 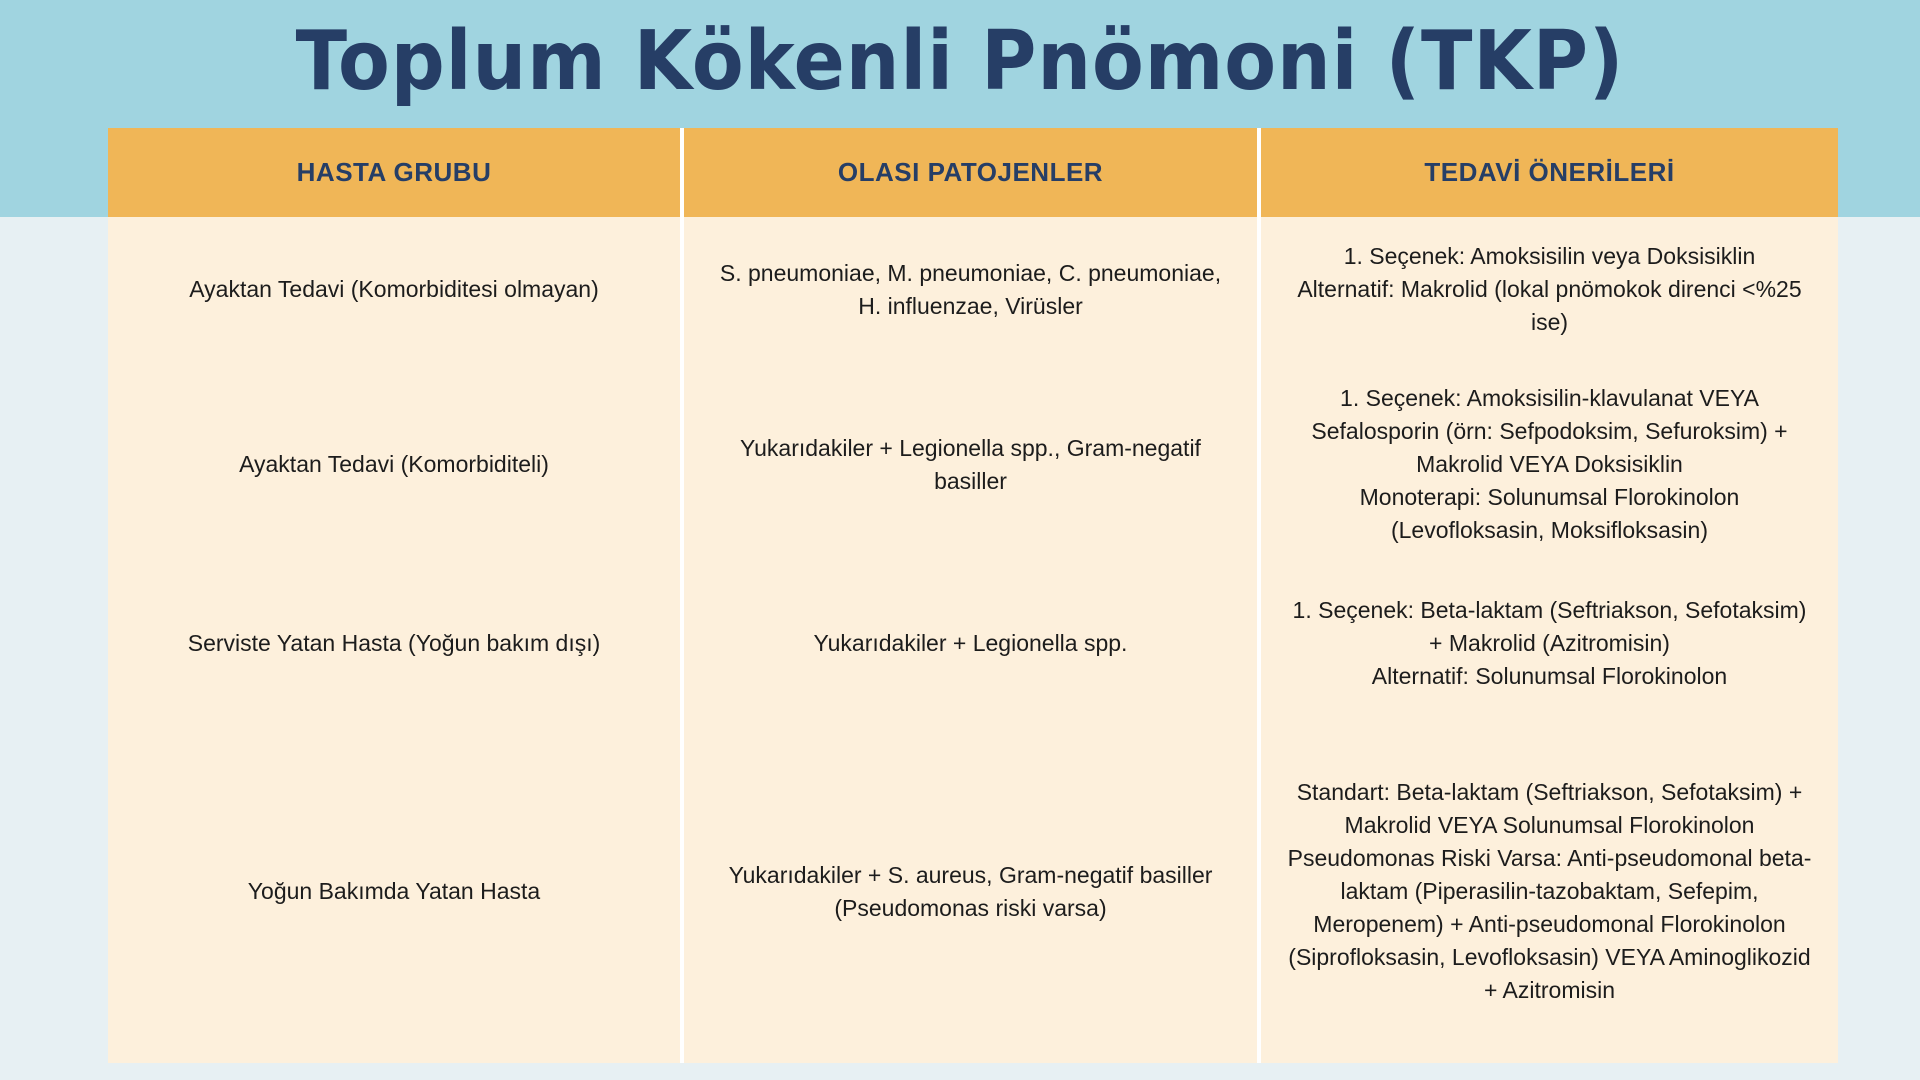 I want to click on header-tedavi-onerileri: TEDAVİ ÖNERİLERİ, so click(x=1549, y=172).